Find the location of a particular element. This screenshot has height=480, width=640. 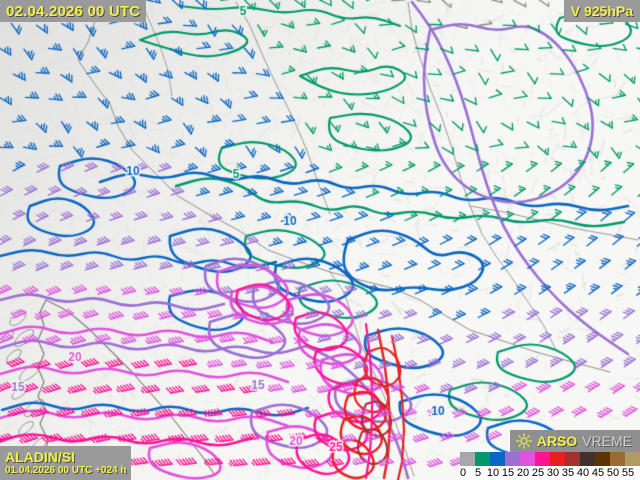

level-banner: V 925hPa is located at coordinates (601, 11).